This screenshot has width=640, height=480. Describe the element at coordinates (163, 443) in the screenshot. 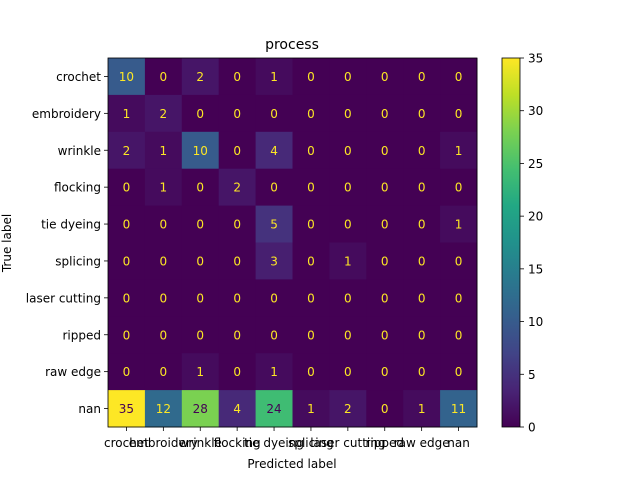

I see `x-tick-label: embroidery` at that location.